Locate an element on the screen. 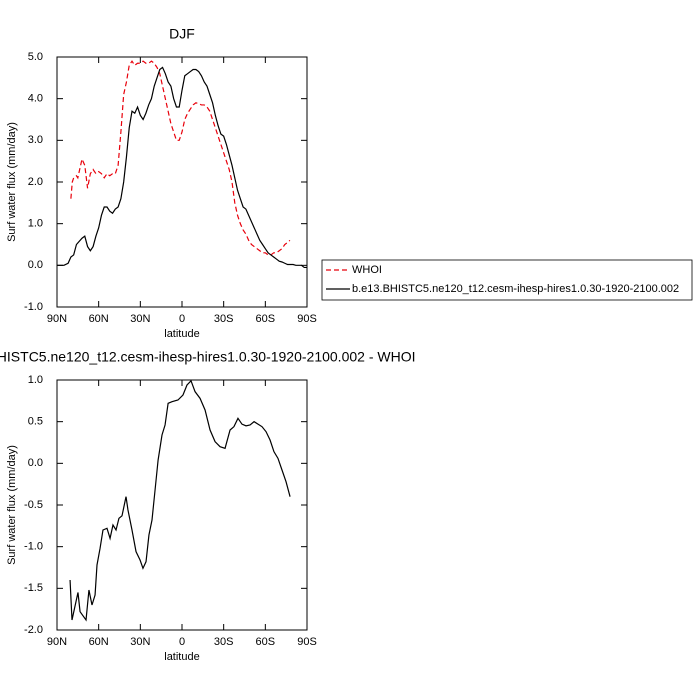  y-tick-label: 3.0 is located at coordinates (35, 140).